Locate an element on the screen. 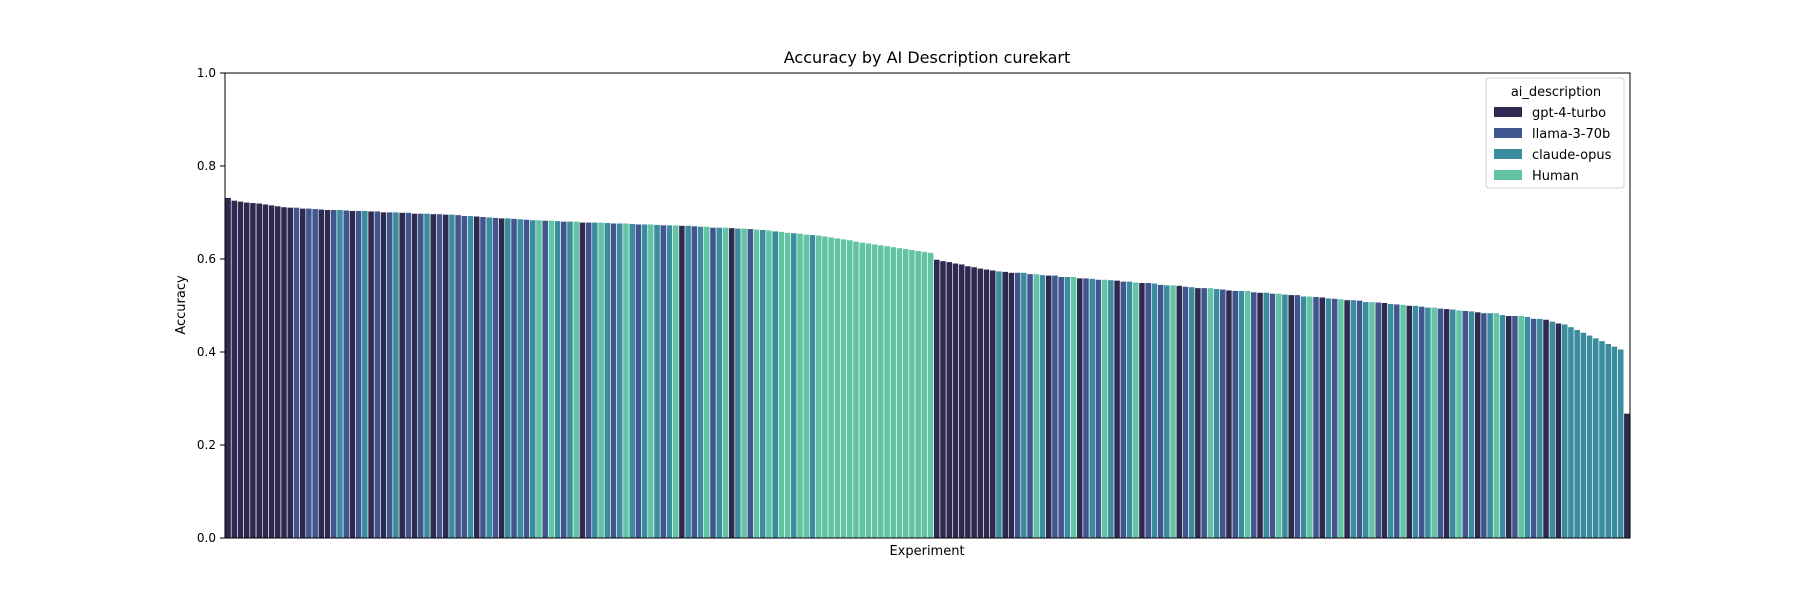 The width and height of the screenshot is (1800, 600). y-tick-label: 0.4 is located at coordinates (206, 352).